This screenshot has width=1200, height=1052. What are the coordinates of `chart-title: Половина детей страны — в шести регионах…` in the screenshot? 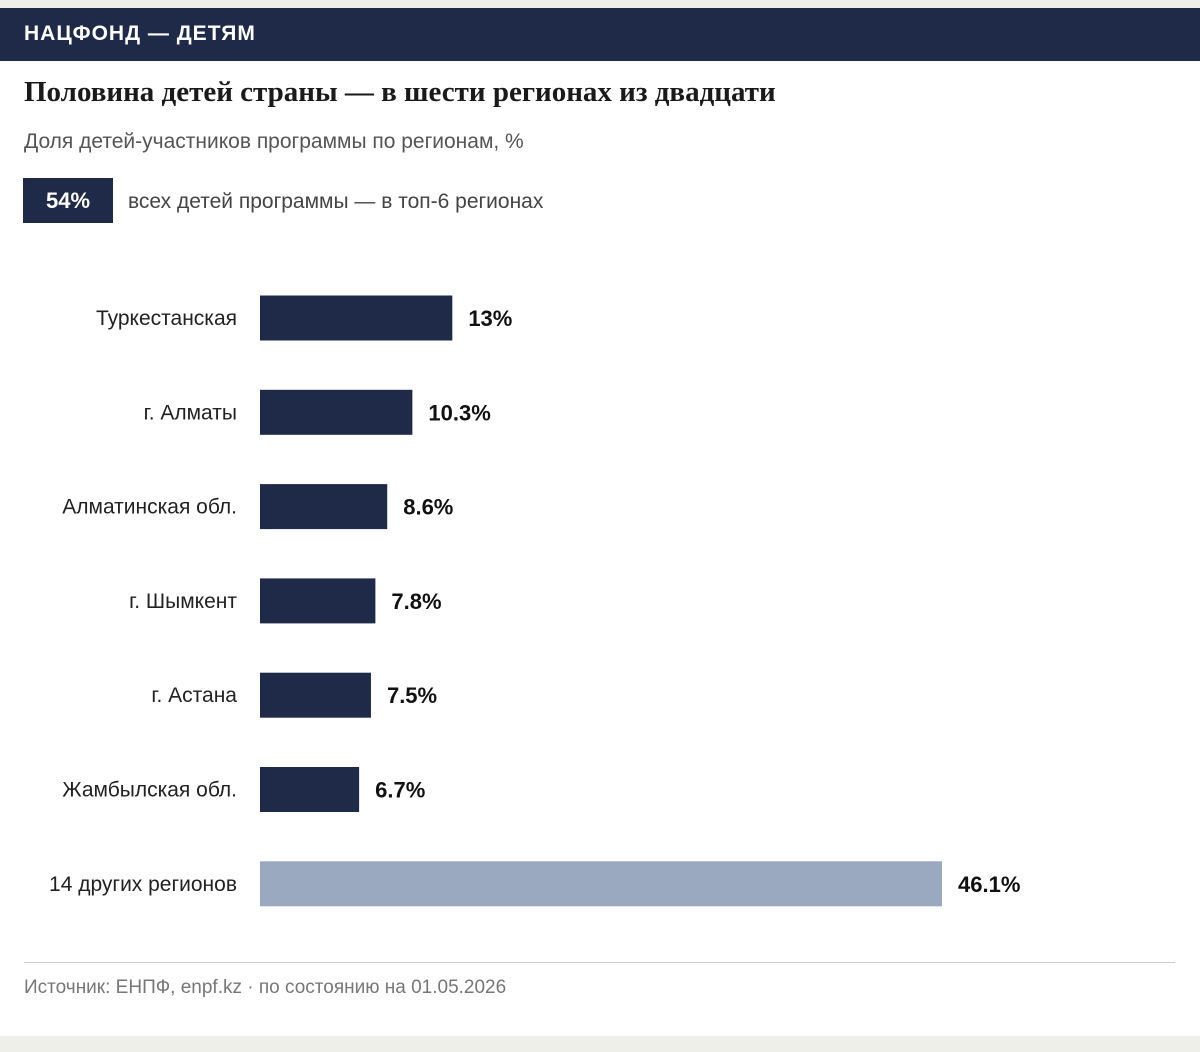 It's located at (400, 92).